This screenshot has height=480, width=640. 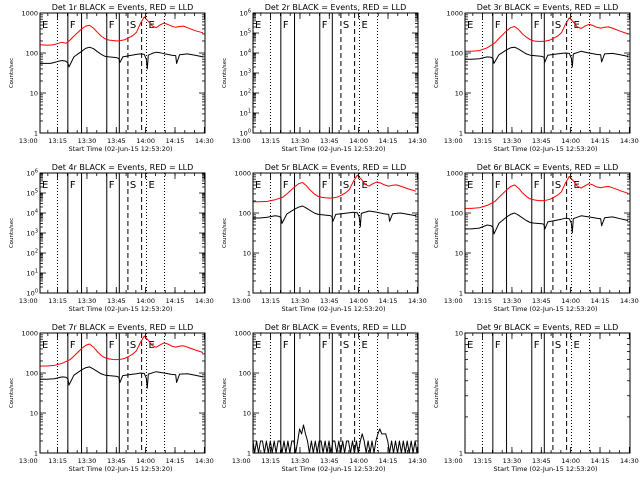 What do you see at coordinates (32, 253) in the screenshot?
I see `y-tick-label: 10²` at bounding box center [32, 253].